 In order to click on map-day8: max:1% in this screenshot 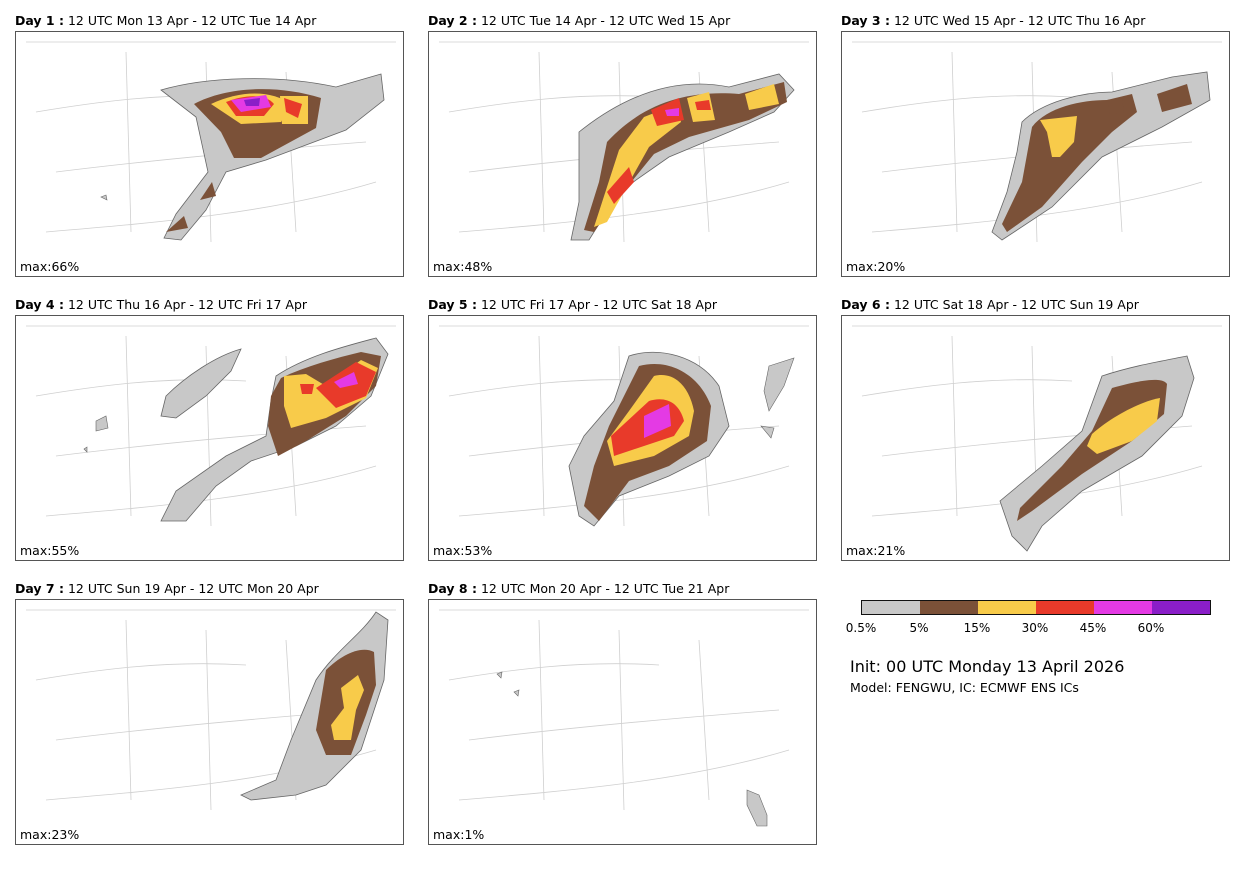, I will do `click(622, 722)`.